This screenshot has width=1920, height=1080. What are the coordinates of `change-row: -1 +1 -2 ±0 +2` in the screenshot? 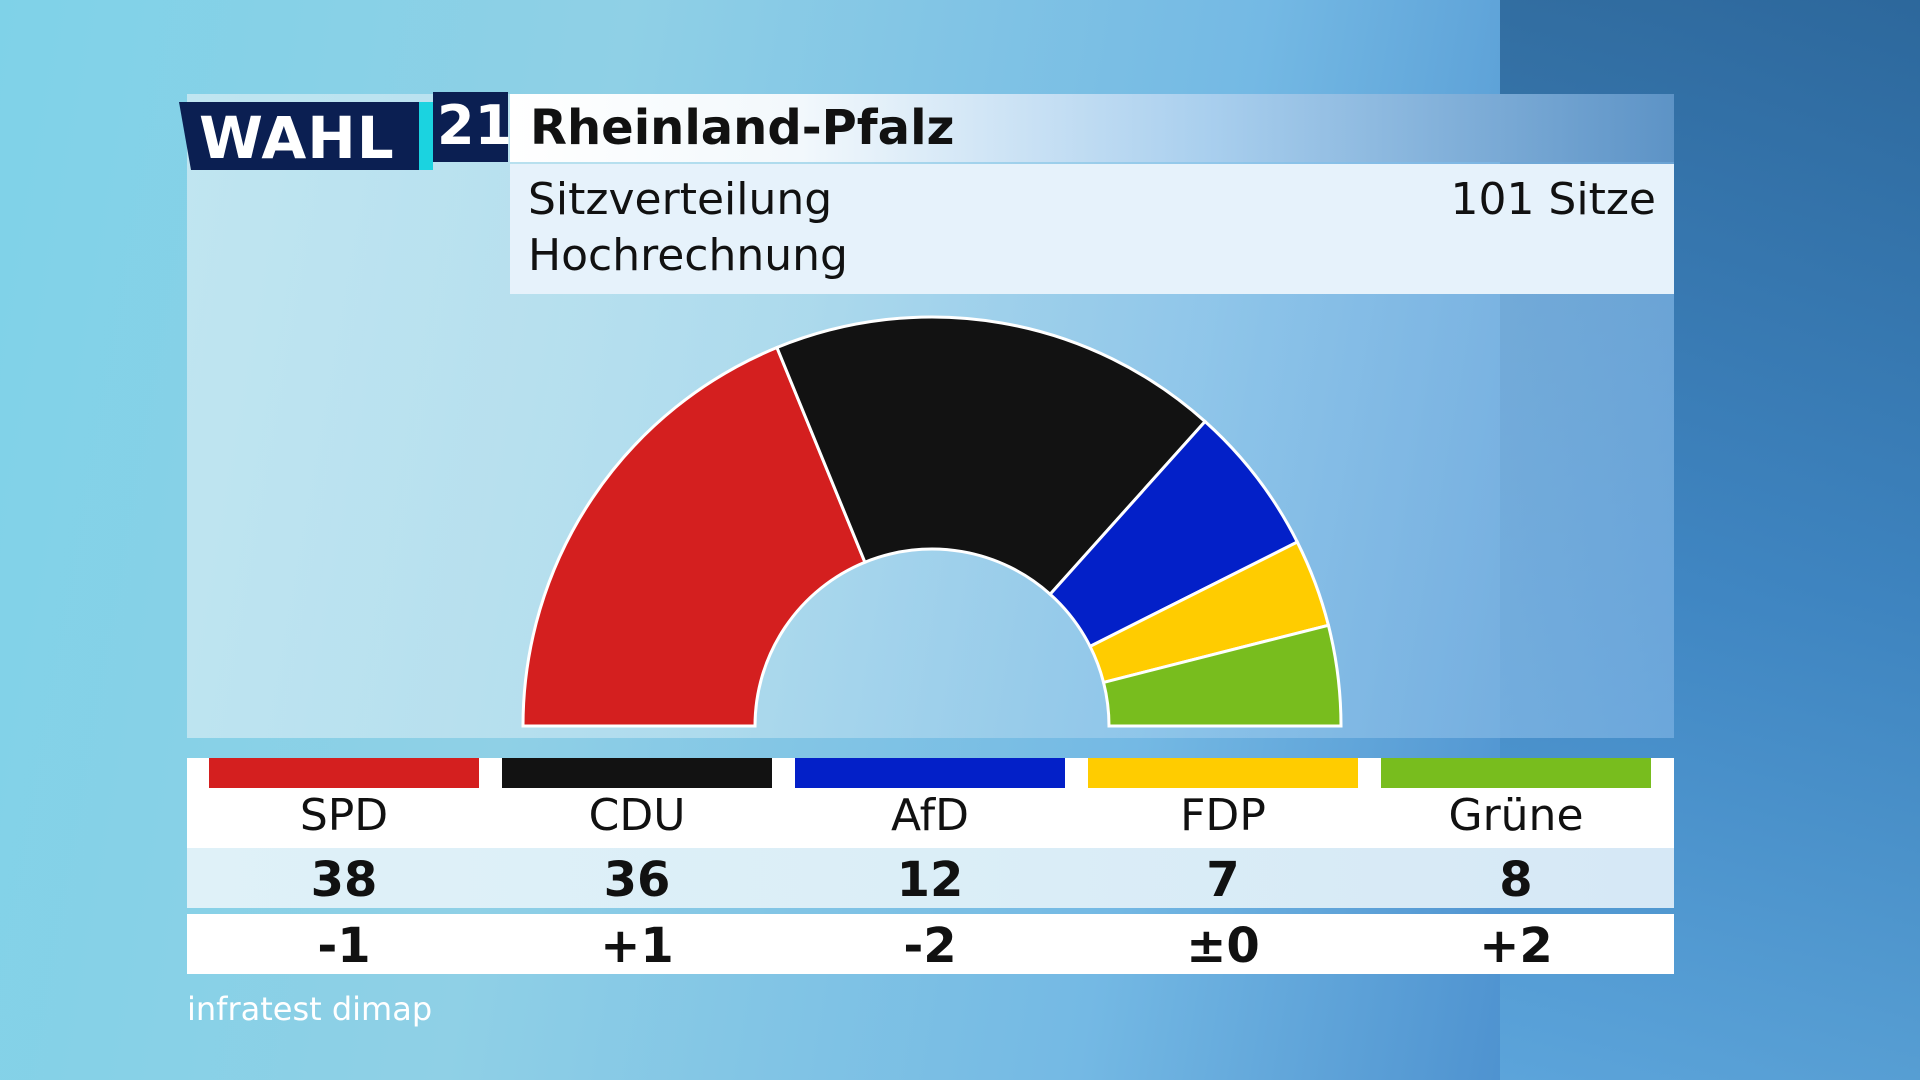 It's located at (930, 944).